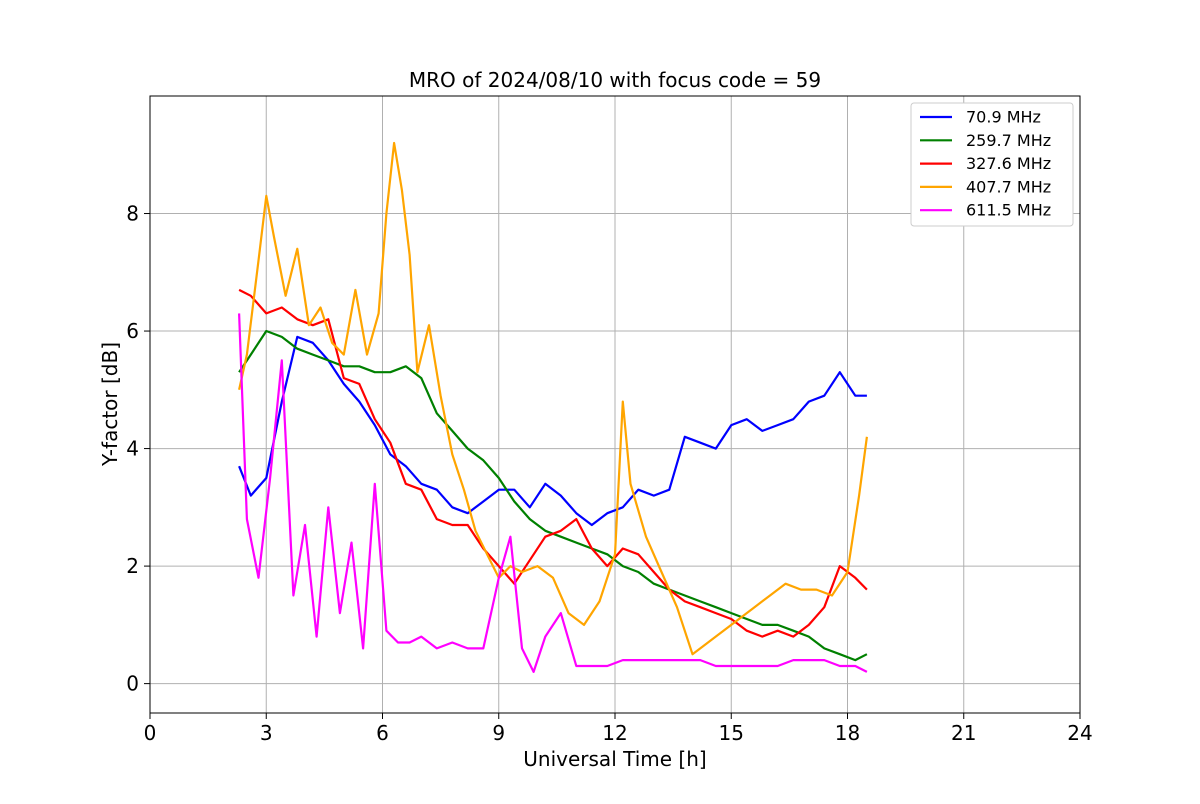  I want to click on chart-title: MRO of 2024/08/10 with focus code = 59, so click(615, 80).